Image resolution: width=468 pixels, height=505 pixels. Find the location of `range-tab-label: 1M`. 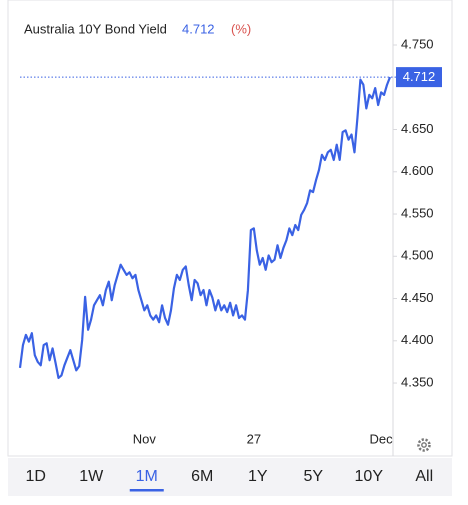

range-tab-label: 1M is located at coordinates (147, 476).